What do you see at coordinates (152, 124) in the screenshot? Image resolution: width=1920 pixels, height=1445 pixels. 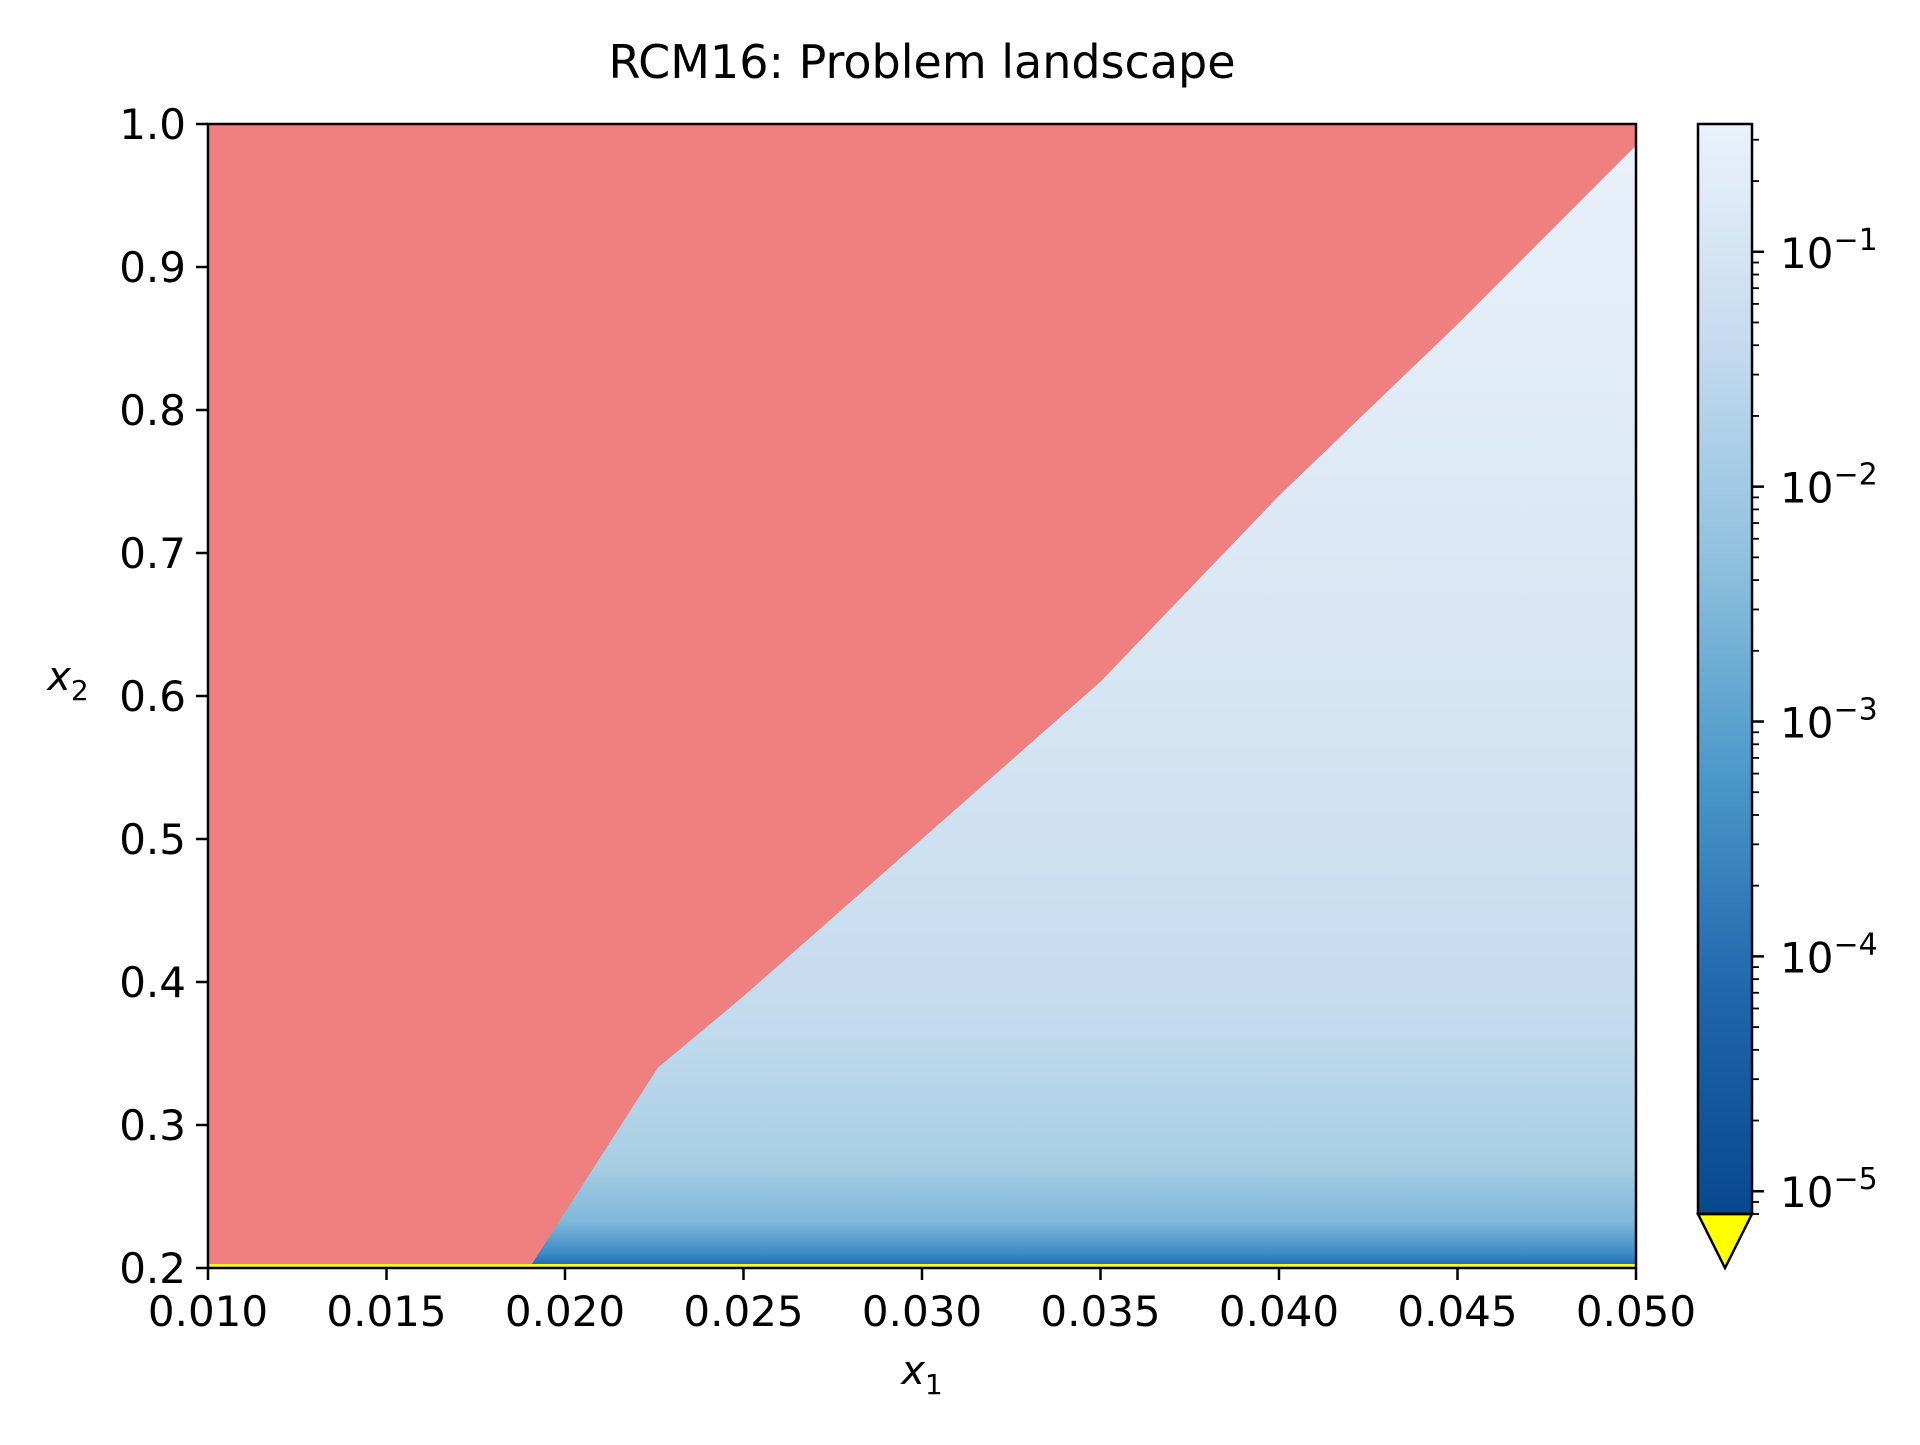 I see `y-tick-label: 1.0` at bounding box center [152, 124].